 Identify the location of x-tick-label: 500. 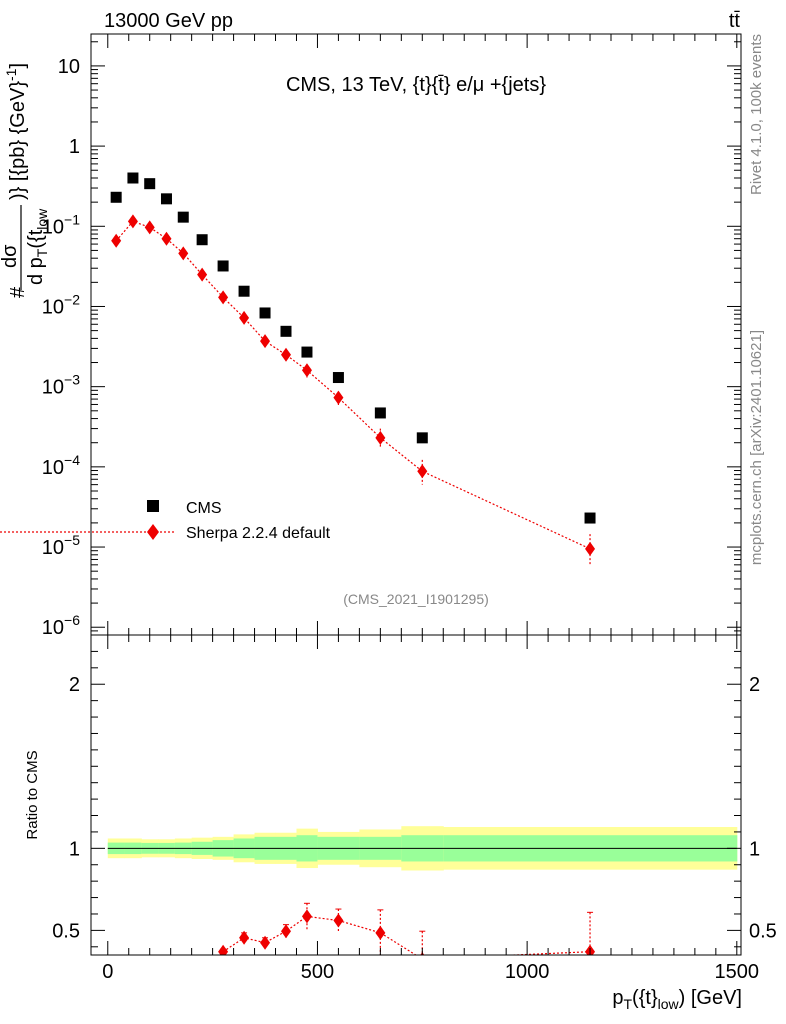
(317, 972).